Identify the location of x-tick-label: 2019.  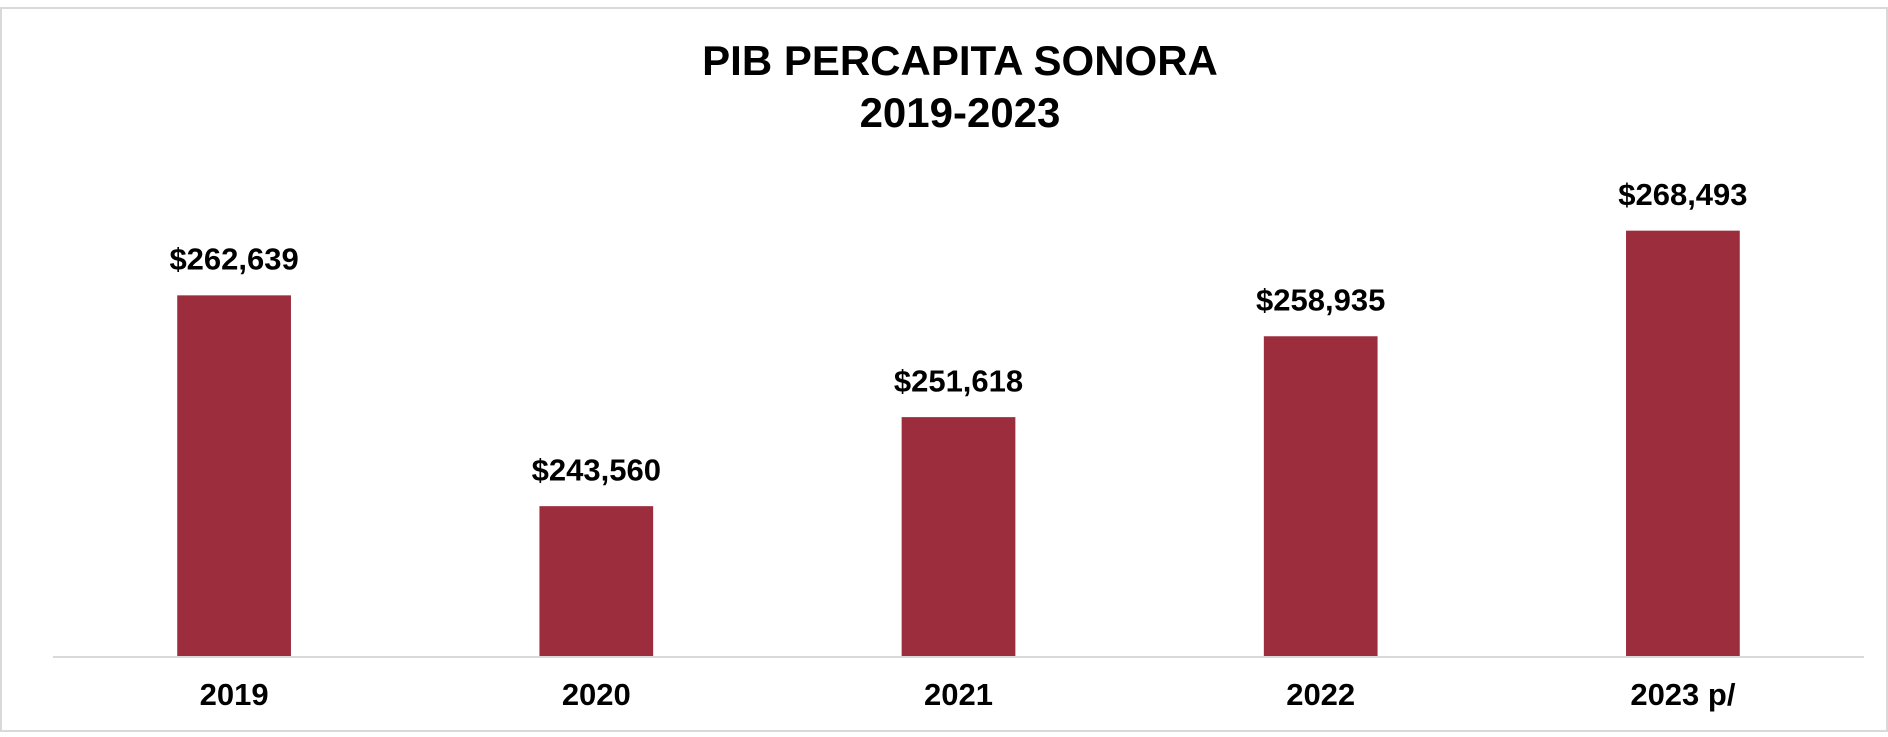
(234, 694).